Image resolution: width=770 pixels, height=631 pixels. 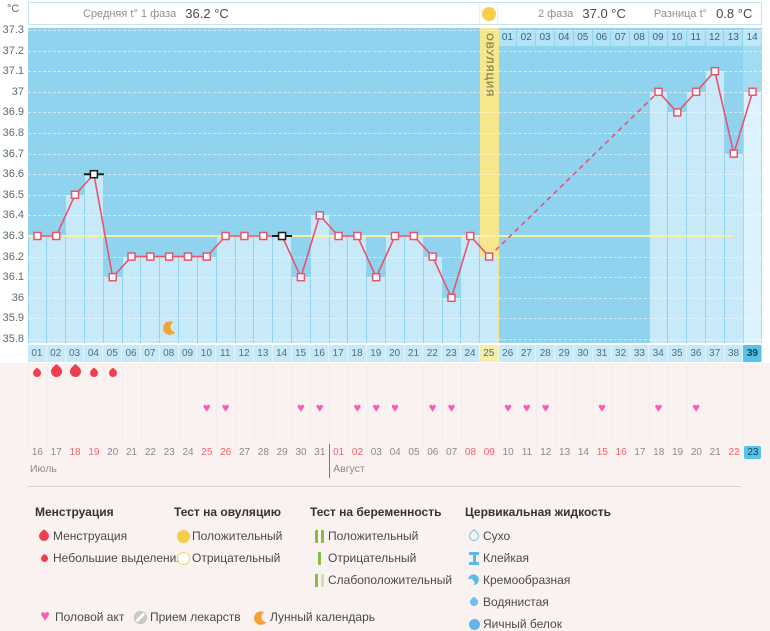 I want to click on cycle-day-cell: 23, so click(x=452, y=353).